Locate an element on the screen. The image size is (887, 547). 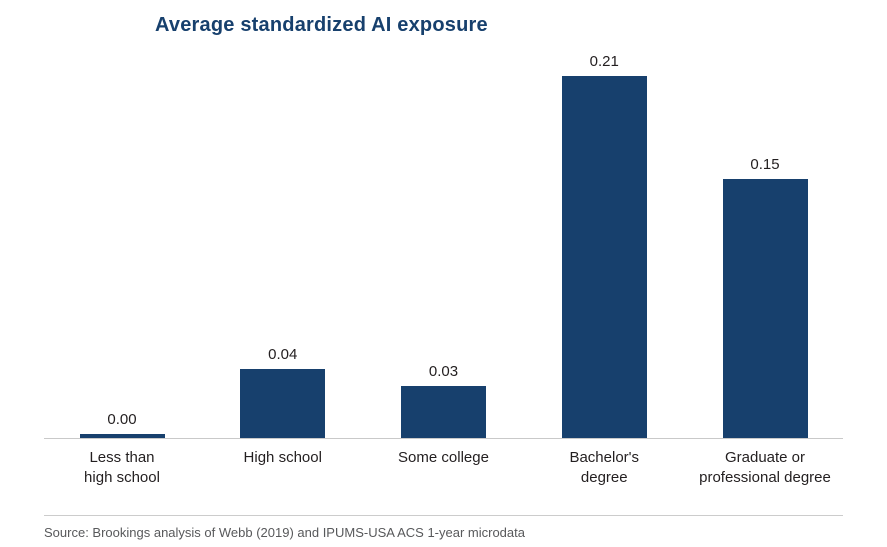
bar-column: 0.03 is located at coordinates (444, 400).